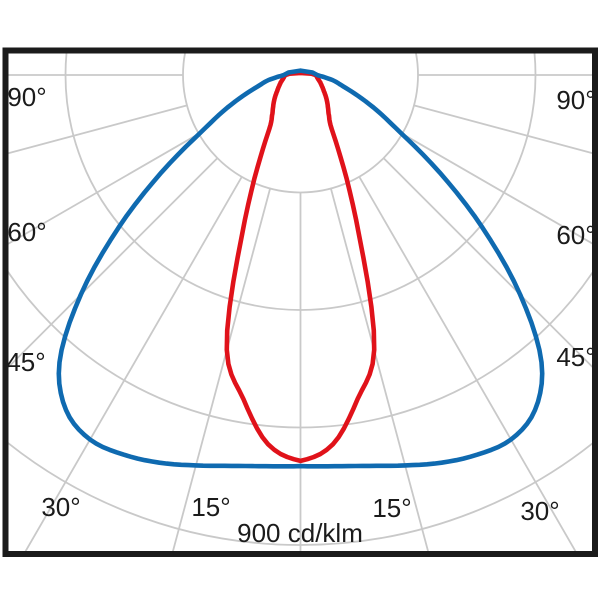  What do you see at coordinates (539, 511) in the screenshot?
I see `angle-label-right-30: 30°` at bounding box center [539, 511].